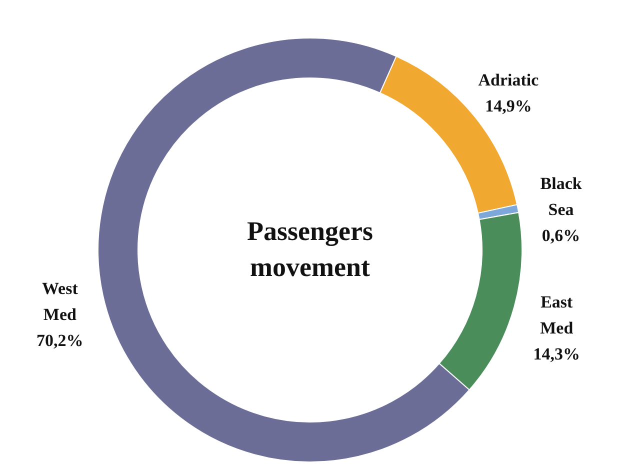 Image resolution: width=621 pixels, height=470 pixels. I want to click on data-label: 0,6%, so click(561, 235).